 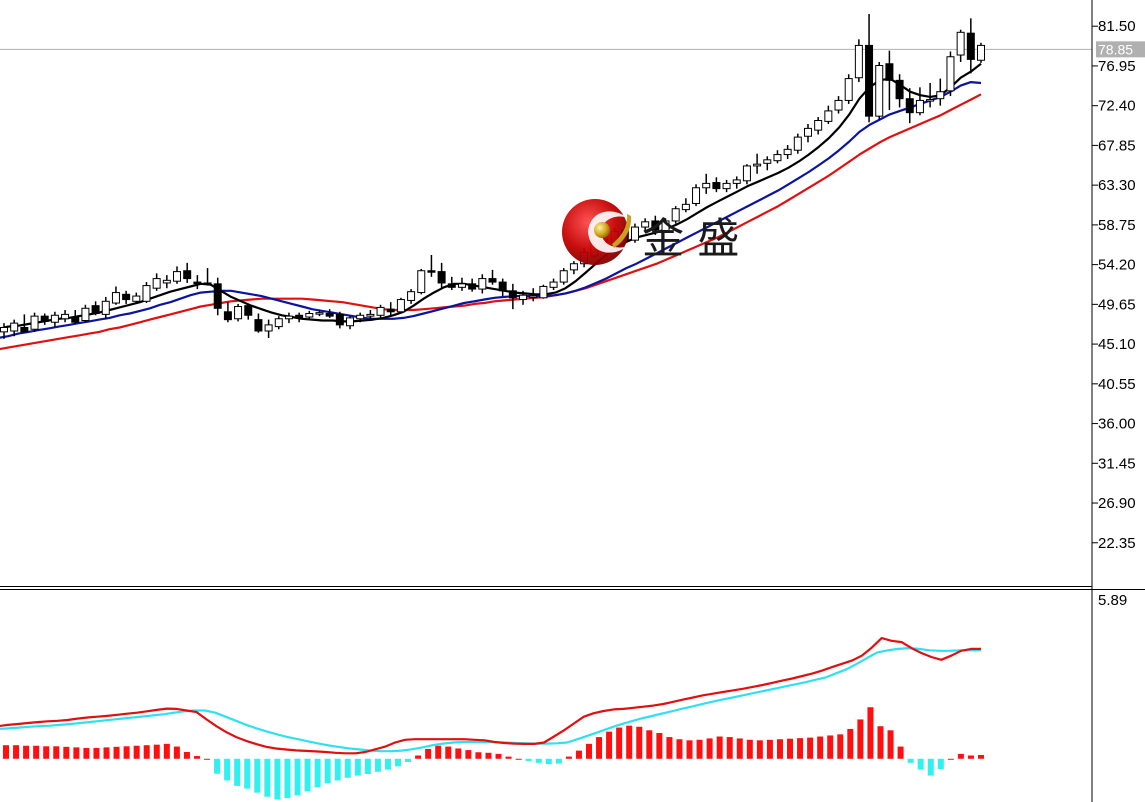 What do you see at coordinates (1117, 106) in the screenshot?
I see `price-tick-label: 72.40` at bounding box center [1117, 106].